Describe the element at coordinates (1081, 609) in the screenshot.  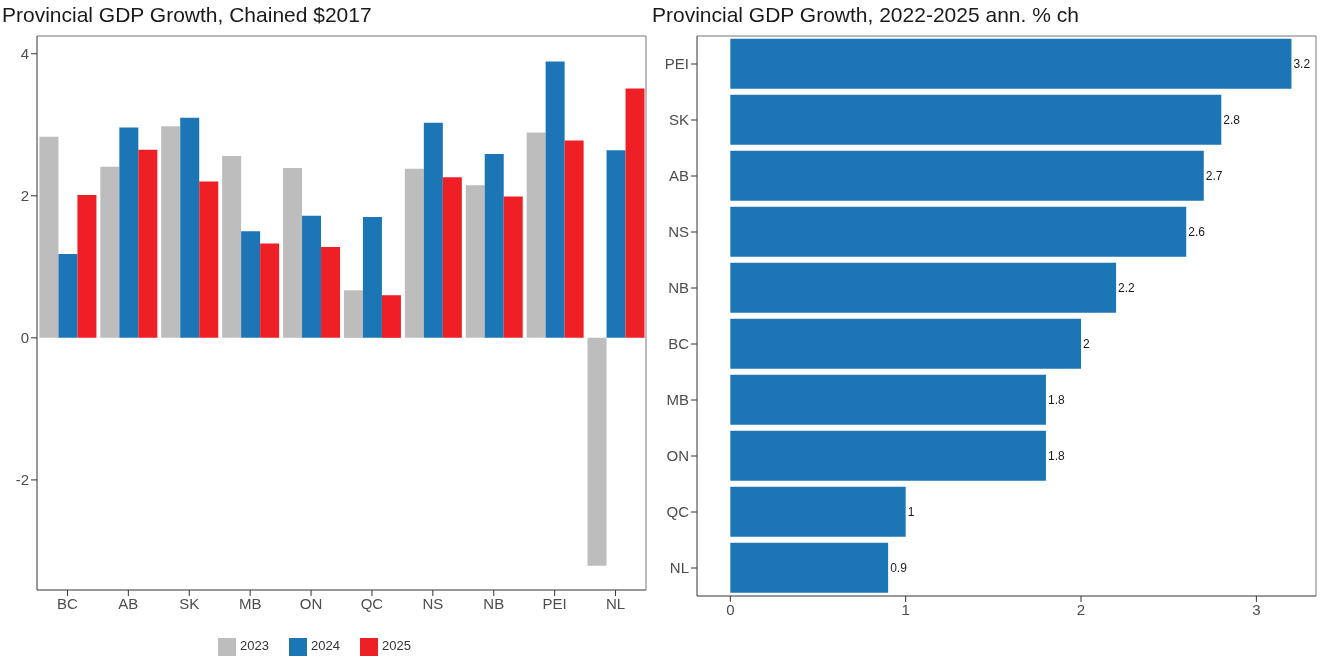
I see `x-tick-label: 2` at that location.